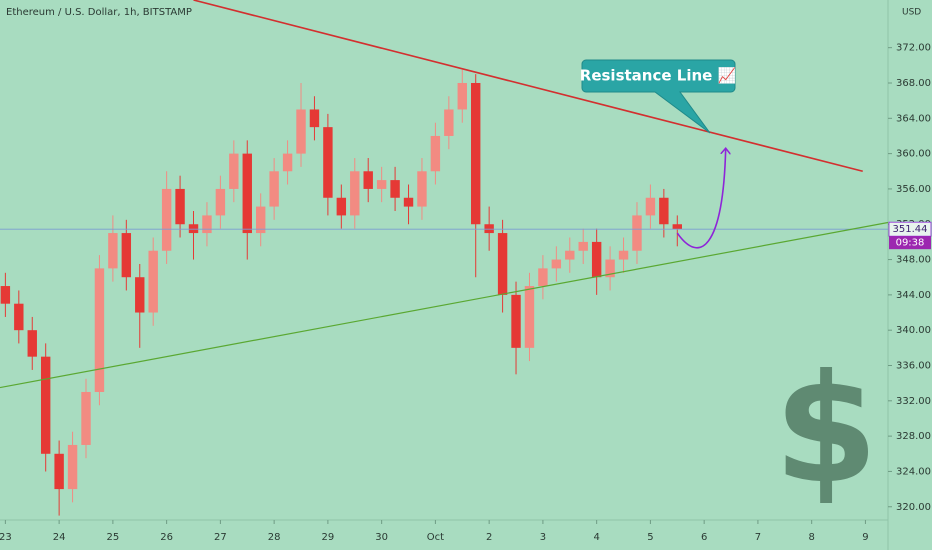 This screenshot has height=550, width=932. Describe the element at coordinates (913, 471) in the screenshot. I see `y-tick-label: 324.00` at that location.